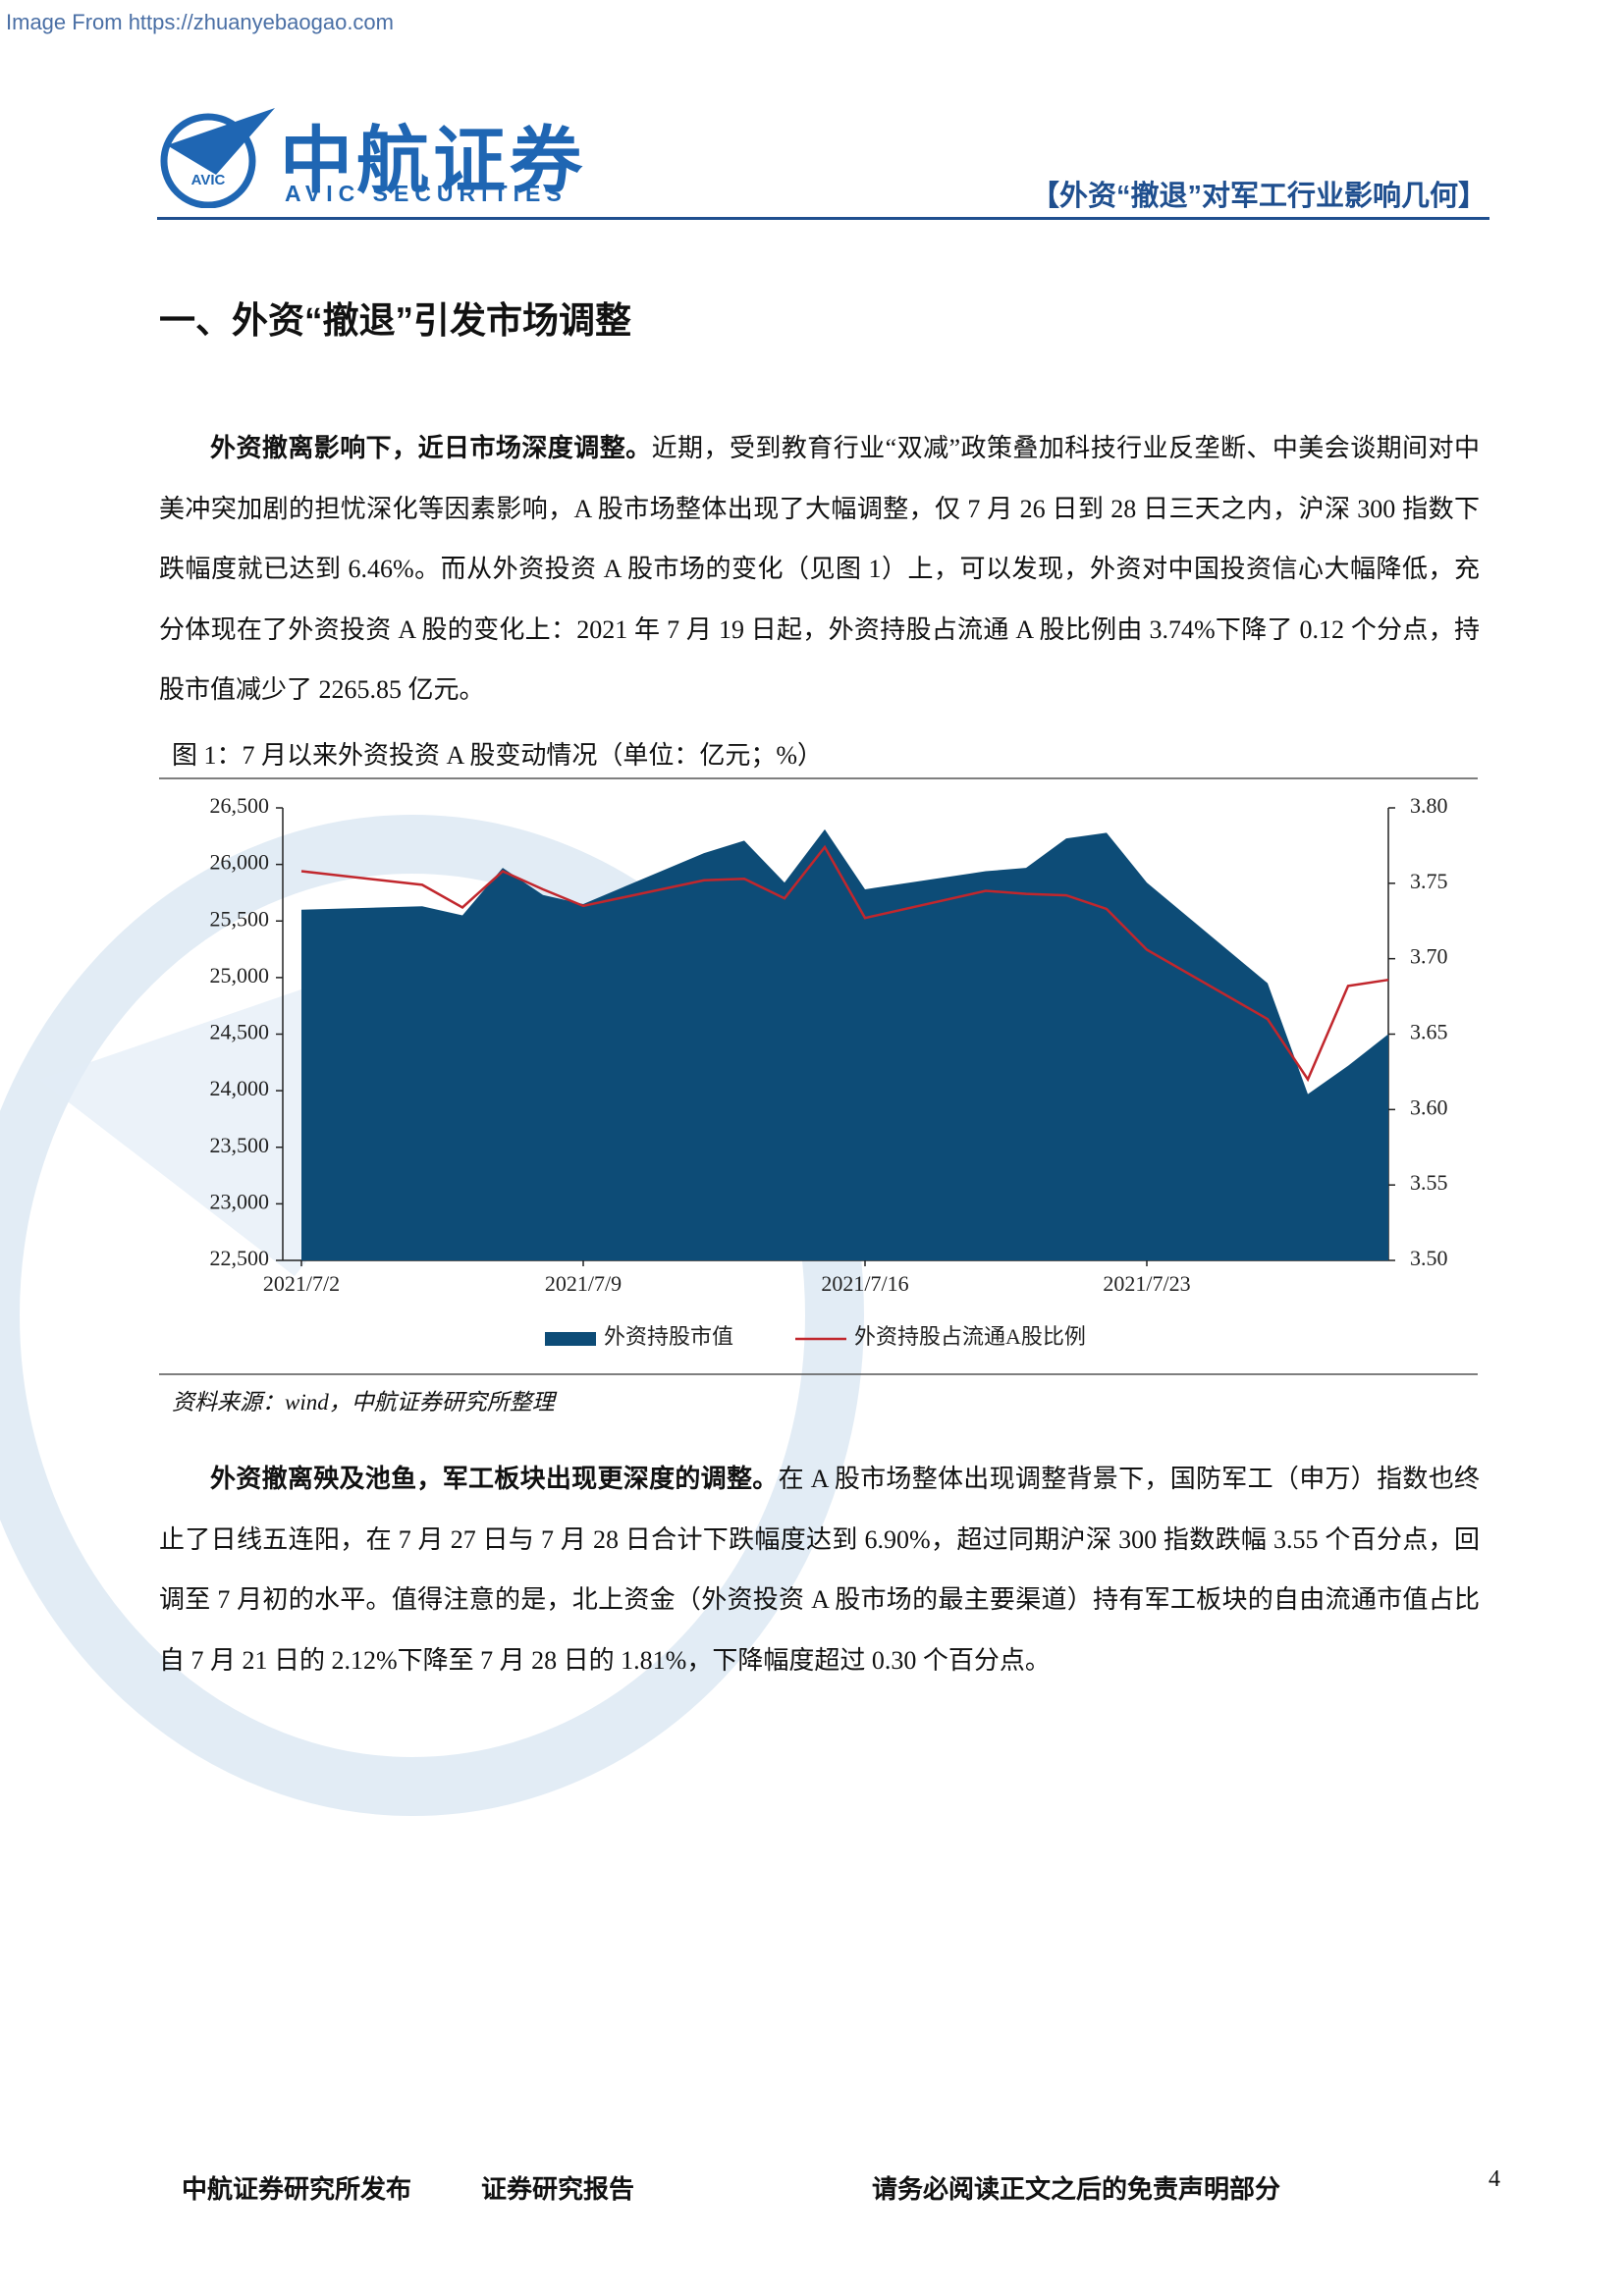  What do you see at coordinates (1429, 1032) in the screenshot?
I see `y2-tick-label: 3.65` at bounding box center [1429, 1032].